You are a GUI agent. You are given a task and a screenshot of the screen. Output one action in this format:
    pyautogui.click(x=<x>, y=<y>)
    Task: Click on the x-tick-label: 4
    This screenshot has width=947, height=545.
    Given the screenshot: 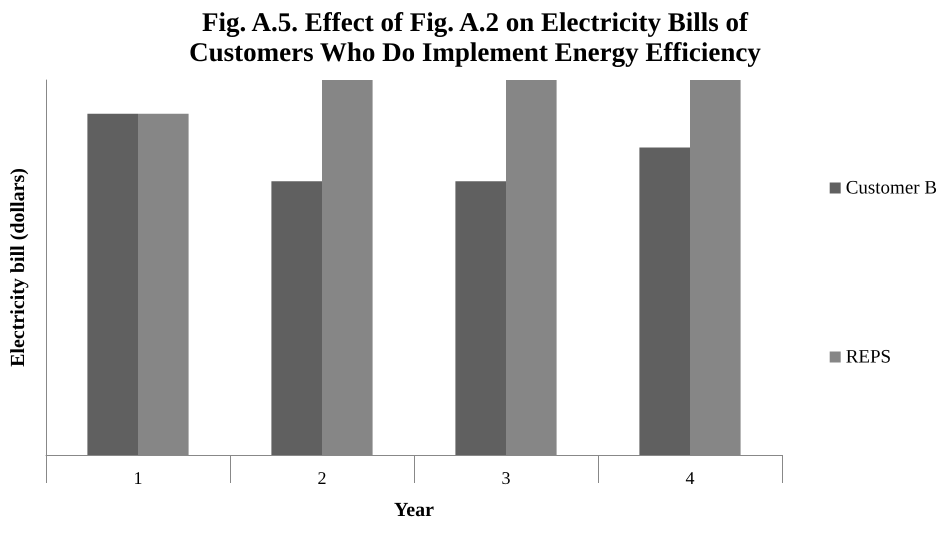 What is the action you would take?
    pyautogui.click(x=690, y=478)
    